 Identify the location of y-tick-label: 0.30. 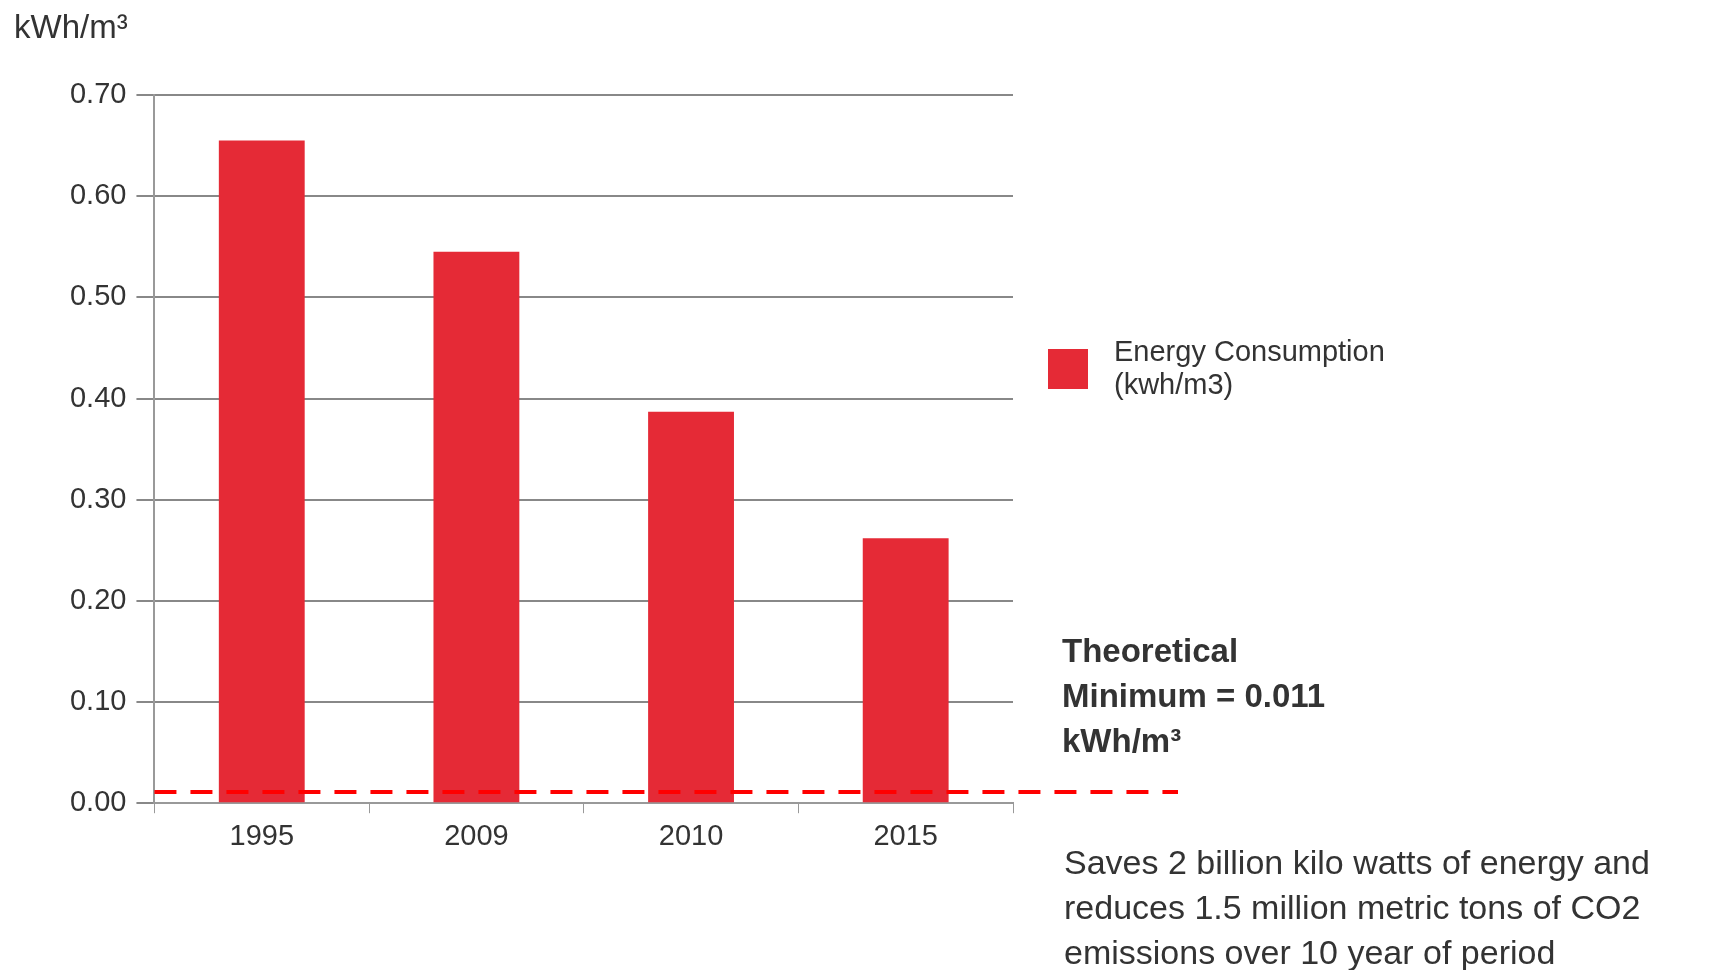
(98, 497).